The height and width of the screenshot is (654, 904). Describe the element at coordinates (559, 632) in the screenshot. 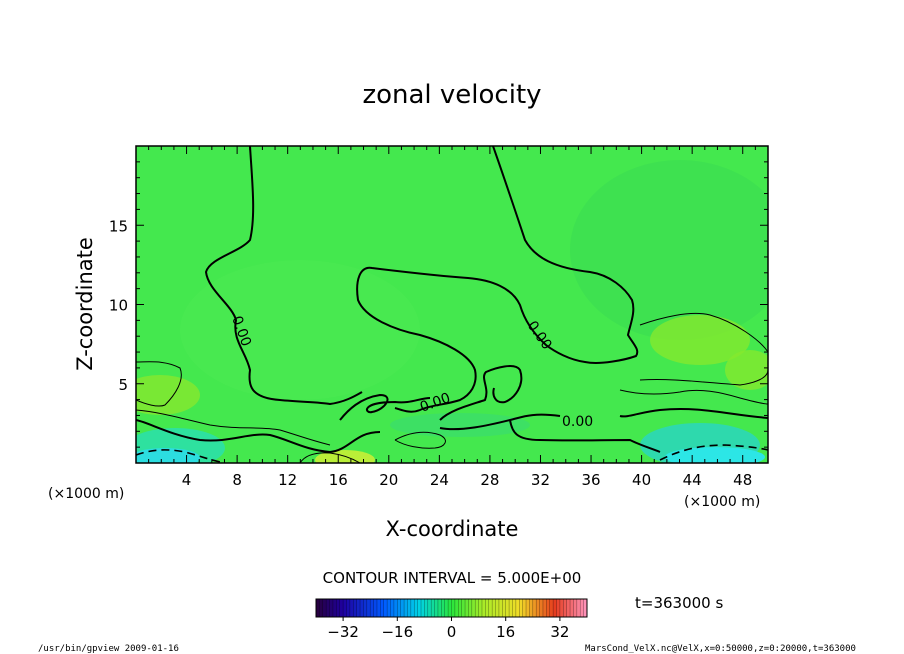

I see `colorbar-tick-label: 32` at that location.